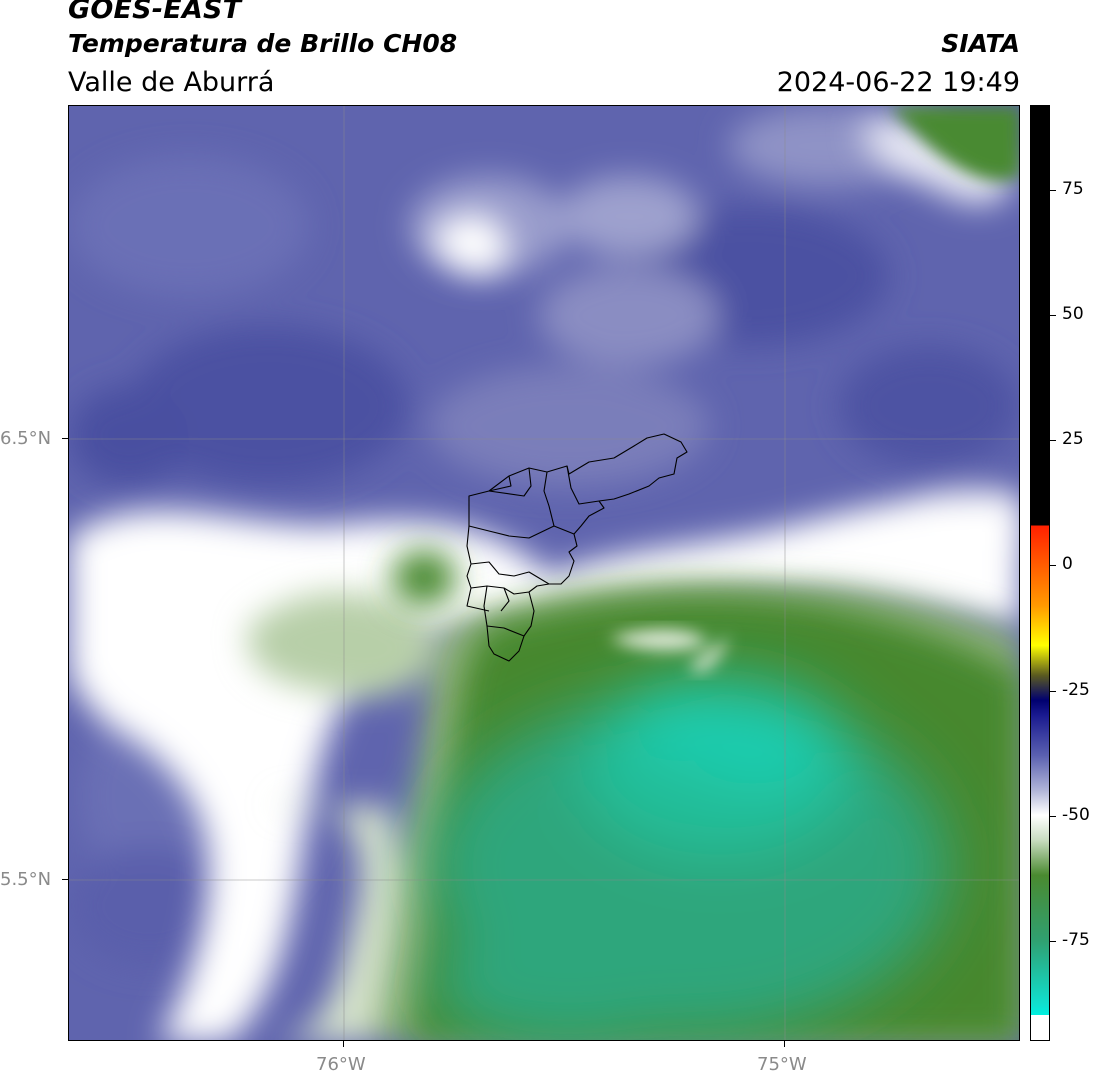  Describe the element at coordinates (1073, 189) in the screenshot. I see `colorbar-tick-label: 75` at that location.